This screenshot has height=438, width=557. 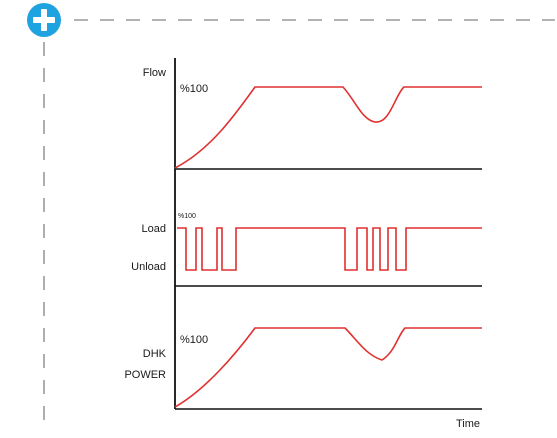 I want to click on power-percent-label: %100, so click(x=194, y=340).